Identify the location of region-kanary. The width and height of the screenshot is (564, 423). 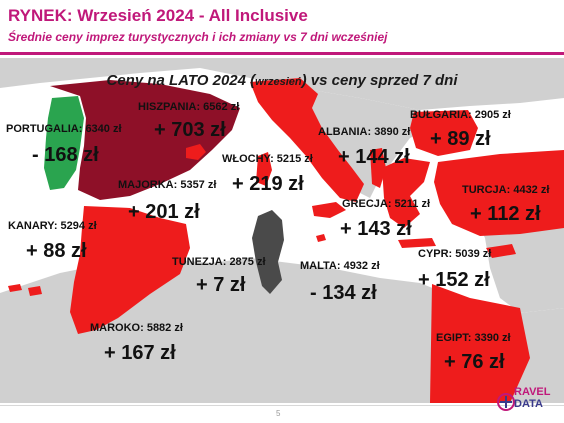
(15, 288).